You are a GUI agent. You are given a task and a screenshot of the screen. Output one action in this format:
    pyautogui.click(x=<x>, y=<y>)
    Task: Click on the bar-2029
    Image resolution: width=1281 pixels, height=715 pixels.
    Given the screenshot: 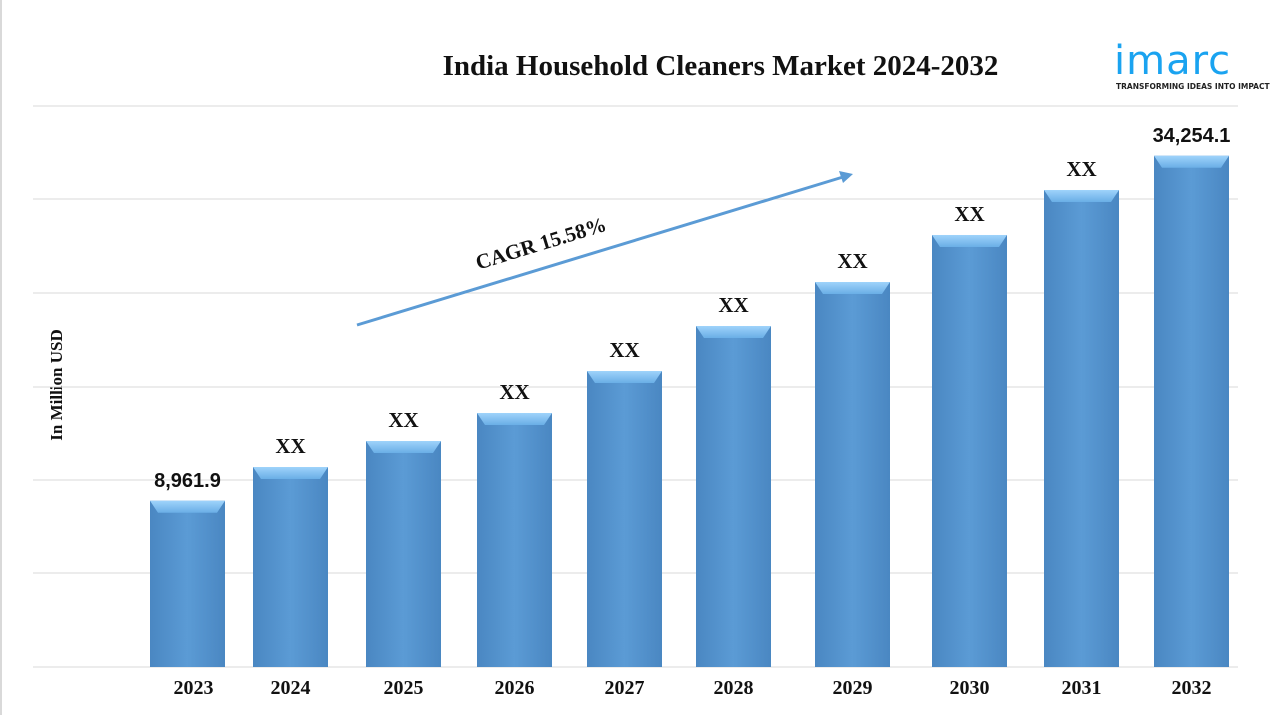 What is the action you would take?
    pyautogui.click(x=852, y=474)
    